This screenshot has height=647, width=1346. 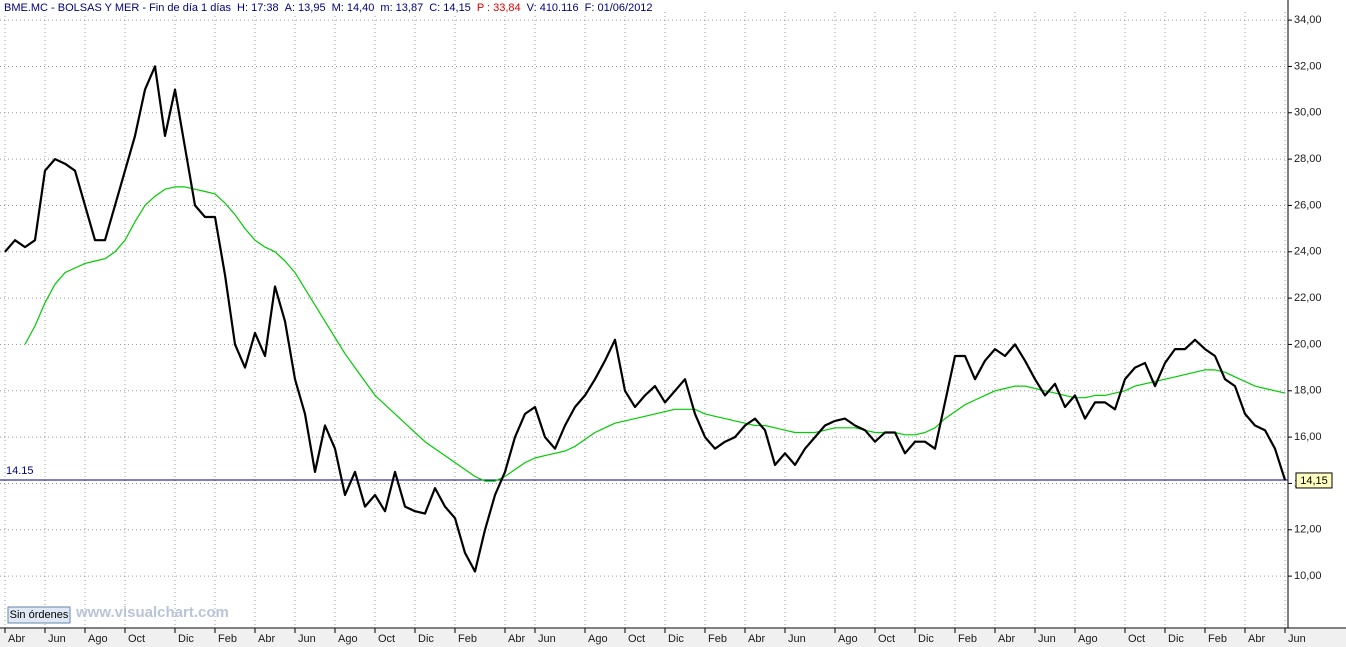 What do you see at coordinates (1308, 576) in the screenshot?
I see `y-tick-label: 10,00` at bounding box center [1308, 576].